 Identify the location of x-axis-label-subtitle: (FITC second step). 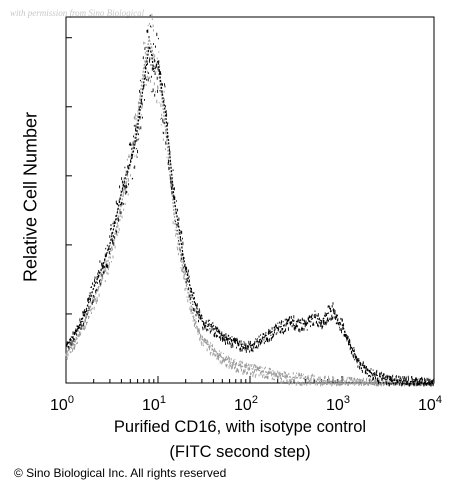
(240, 452).